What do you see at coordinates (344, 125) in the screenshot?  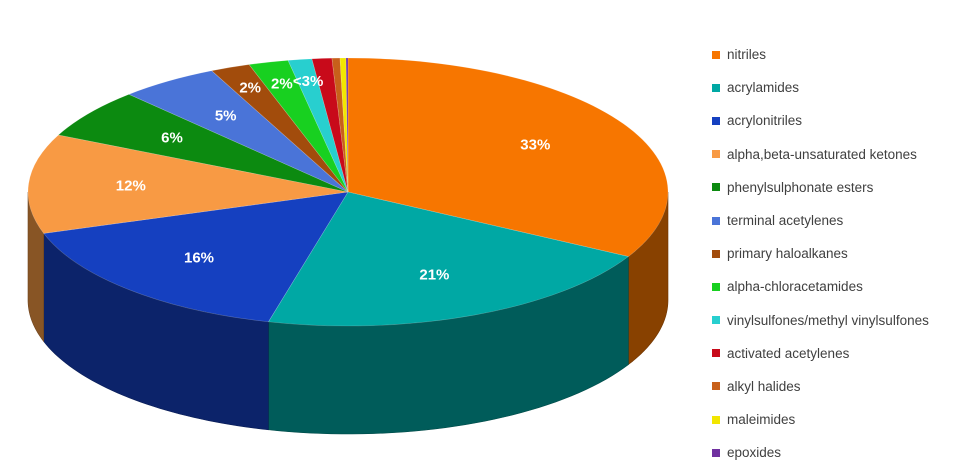 I see `pie-slice-maleimides` at bounding box center [344, 125].